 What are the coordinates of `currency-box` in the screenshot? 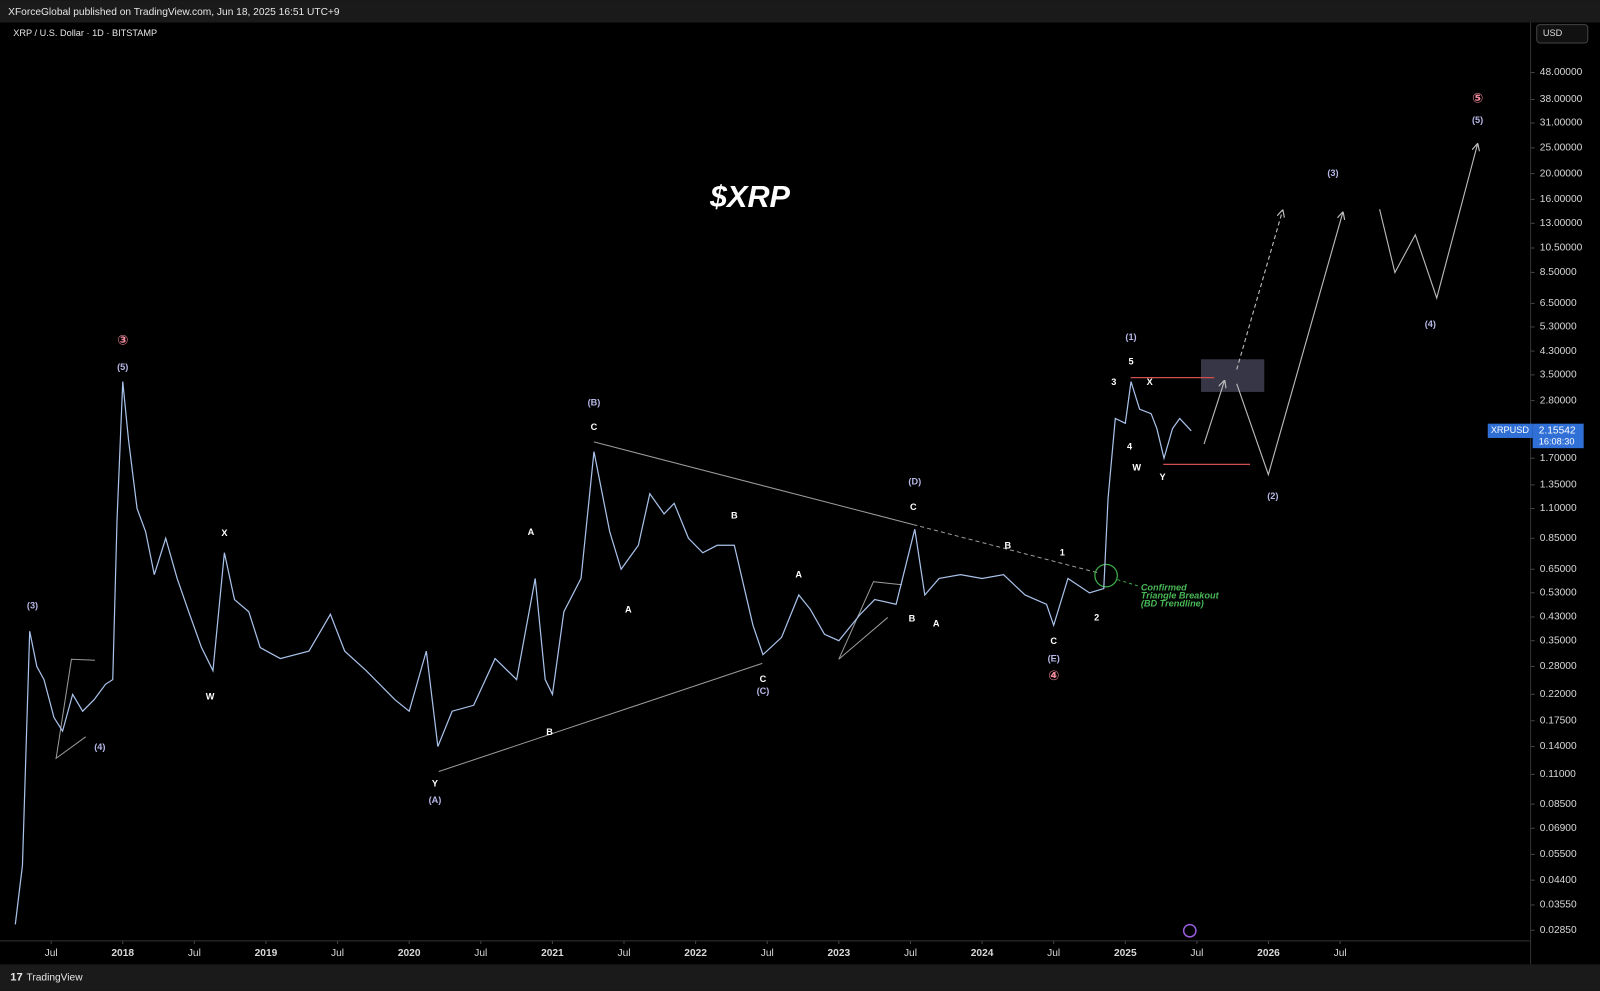 It's located at (1562, 34).